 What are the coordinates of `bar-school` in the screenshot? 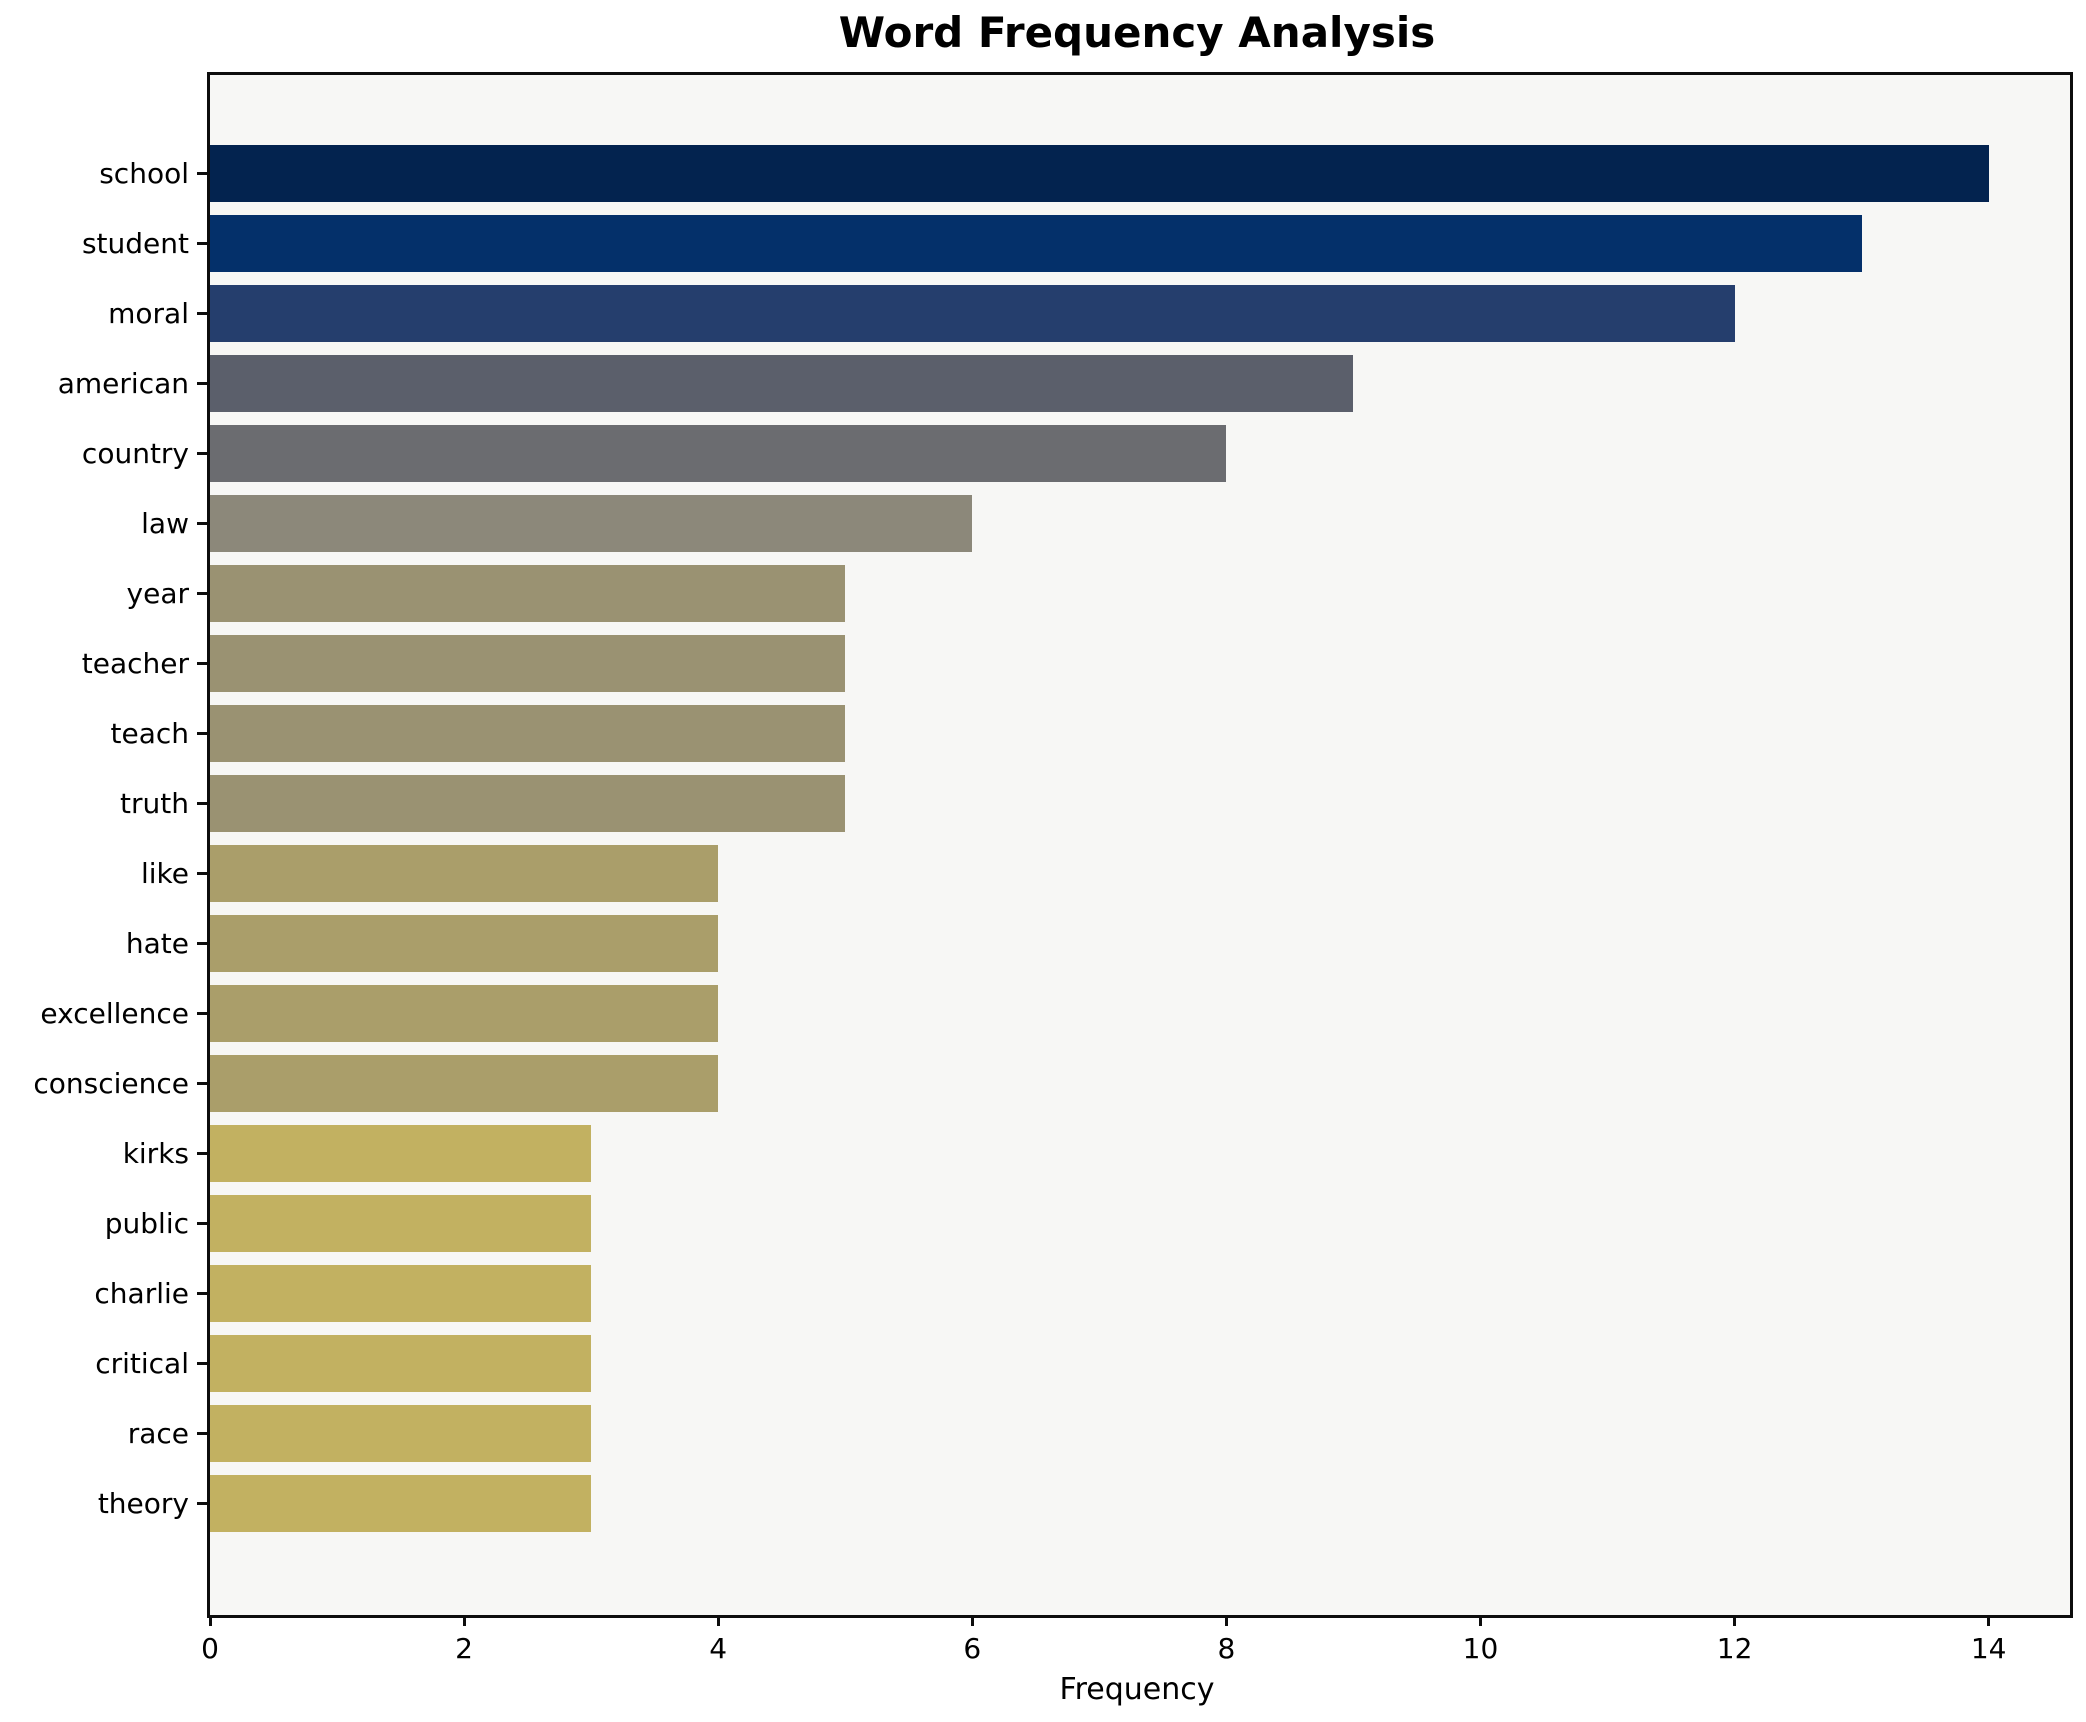 It's located at (1099, 173).